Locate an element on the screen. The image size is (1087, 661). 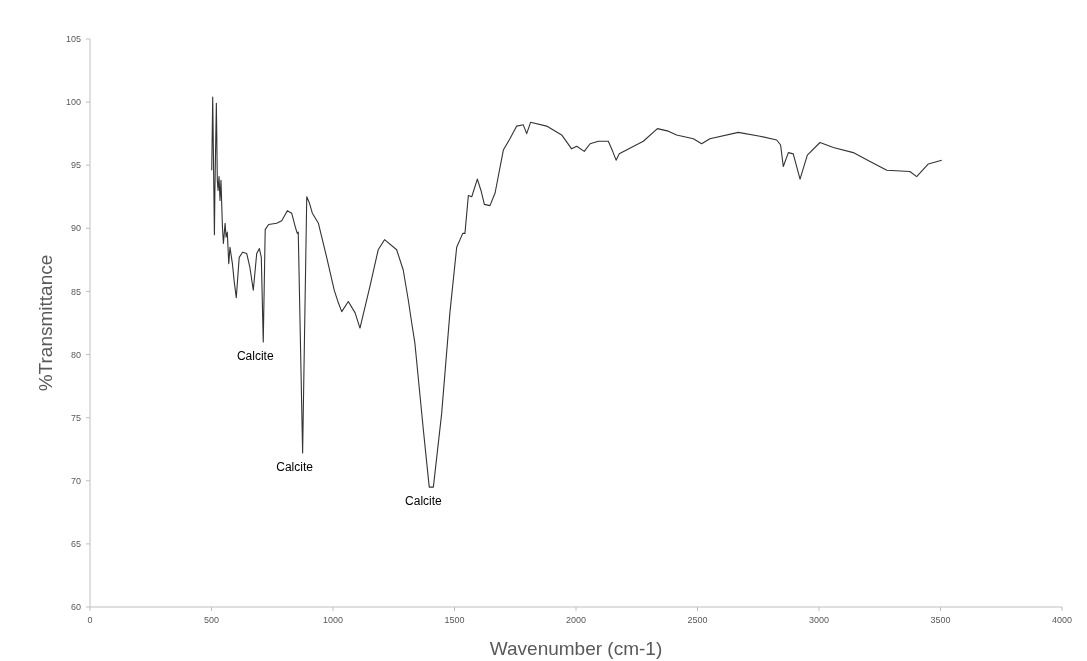
y-tick-label: 95 is located at coordinates (75, 165).